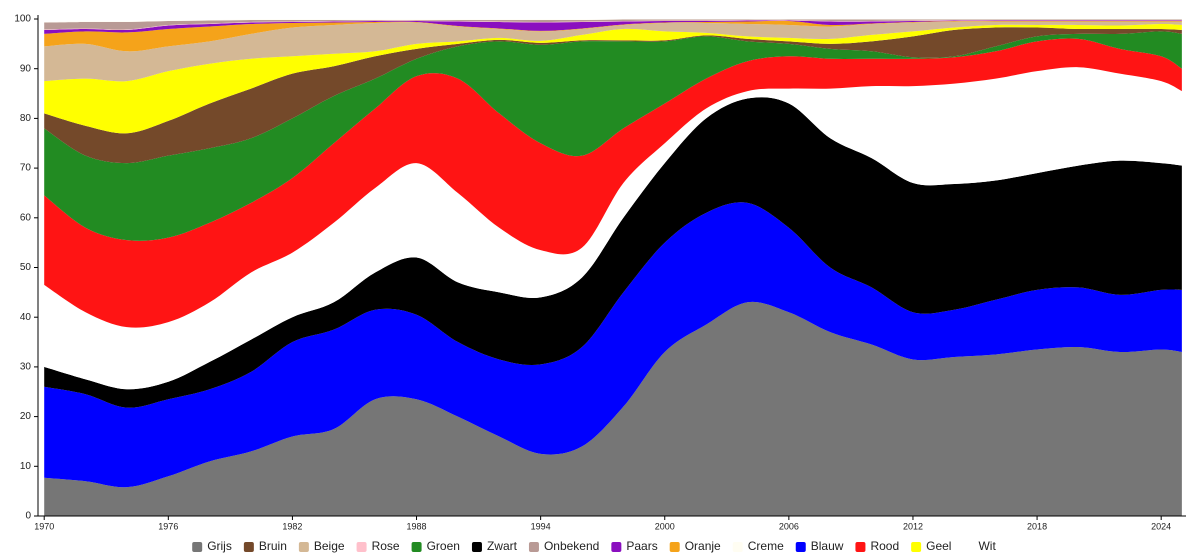  Describe the element at coordinates (502, 546) in the screenshot. I see `legend-label: Zwart` at that location.